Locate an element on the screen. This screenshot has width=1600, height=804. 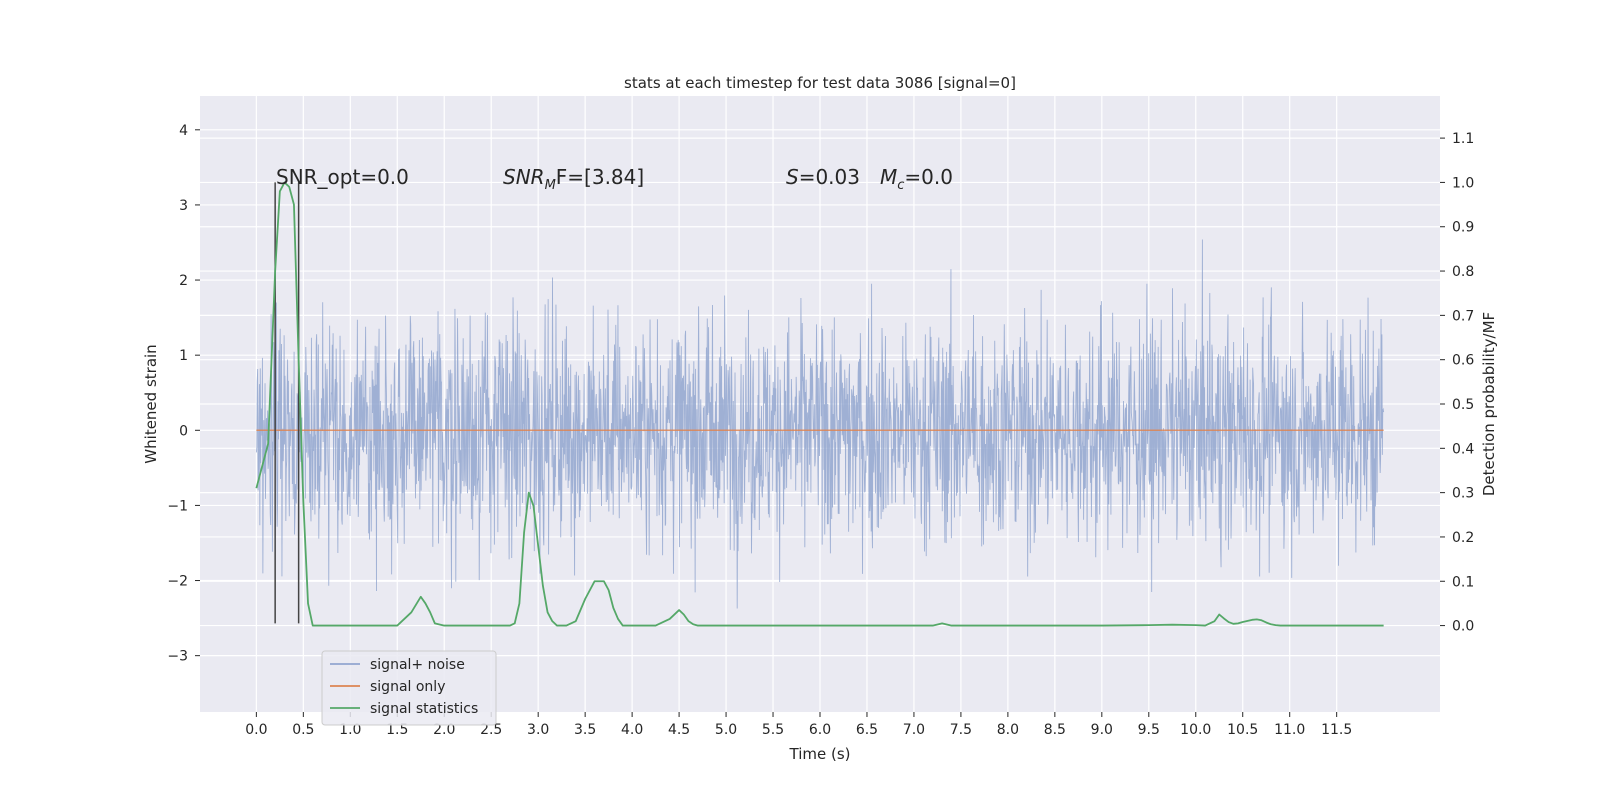
y2-tick-label-2: 0.2 is located at coordinates (1463, 538).